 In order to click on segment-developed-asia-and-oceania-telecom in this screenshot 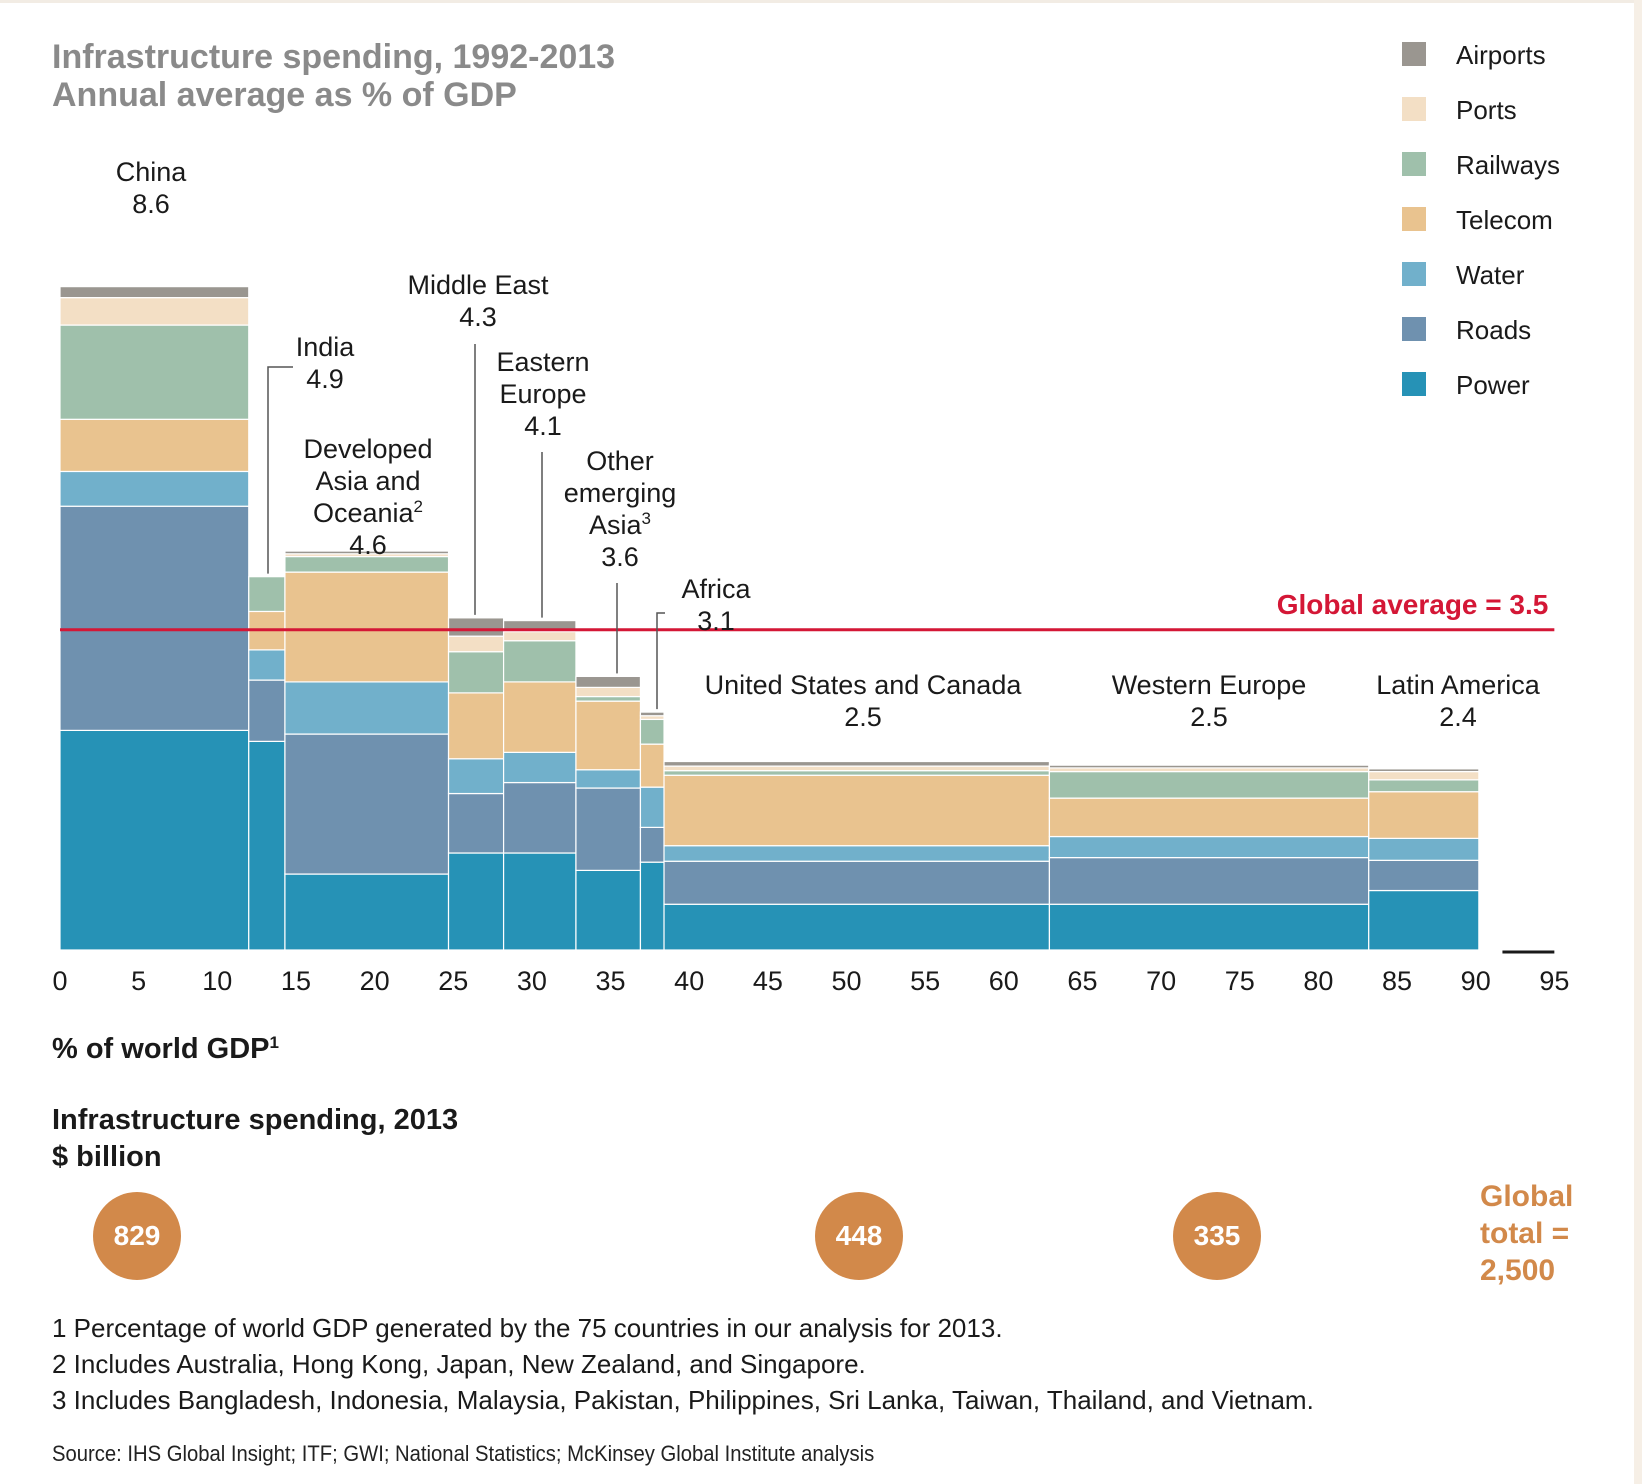, I will do `click(367, 627)`.